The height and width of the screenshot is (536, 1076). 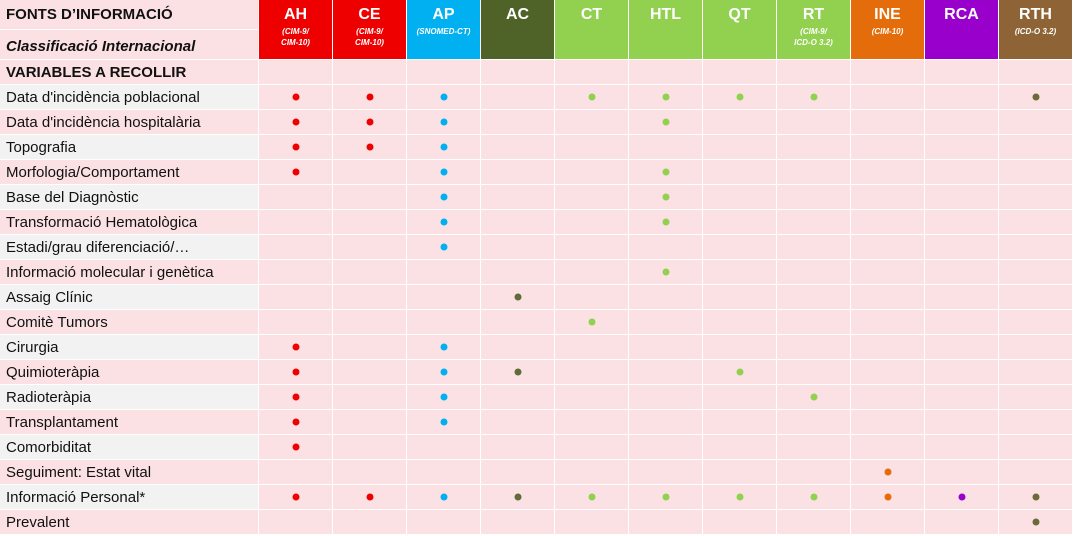 I want to click on variable-label: Comitè Tumors, so click(x=129, y=322).